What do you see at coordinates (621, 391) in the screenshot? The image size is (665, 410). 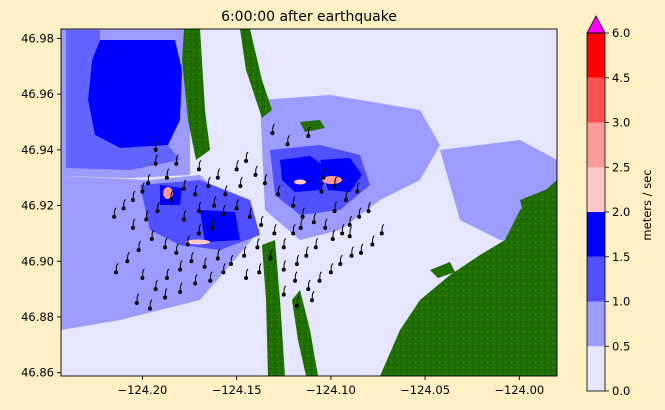 I see `colorbar-tick-label: 0.0` at bounding box center [621, 391].